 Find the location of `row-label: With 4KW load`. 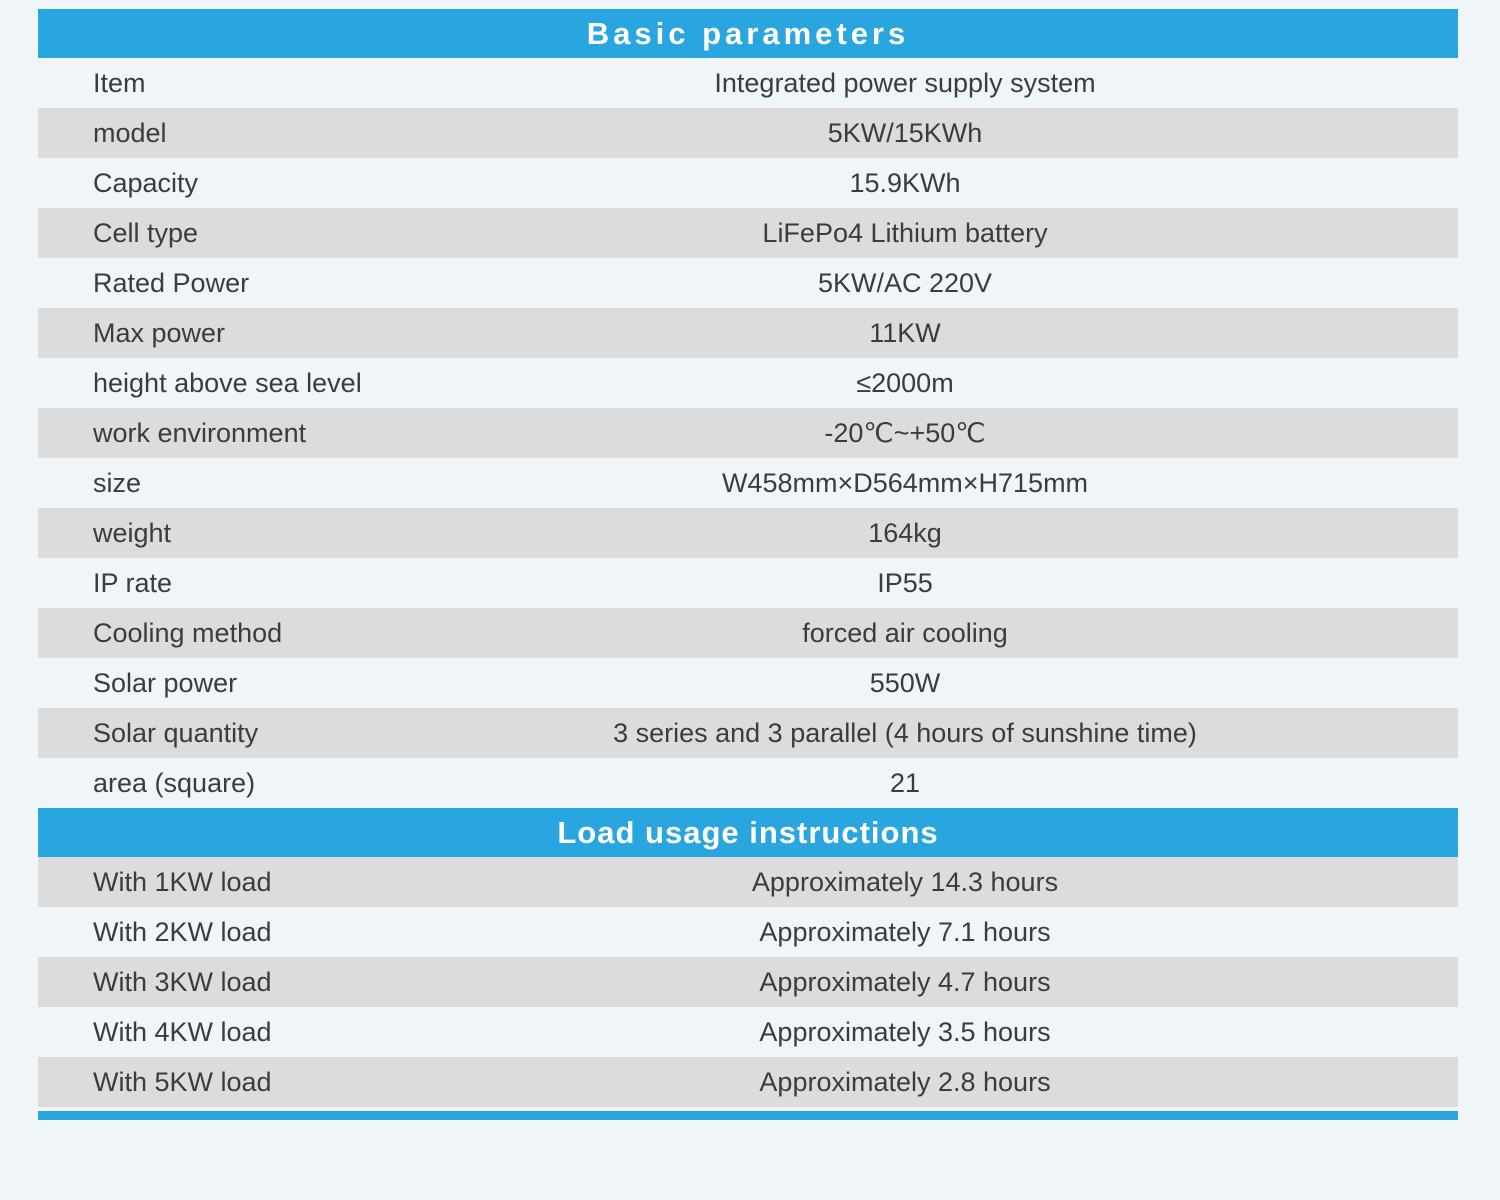

row-label: With 4KW load is located at coordinates (182, 1032).